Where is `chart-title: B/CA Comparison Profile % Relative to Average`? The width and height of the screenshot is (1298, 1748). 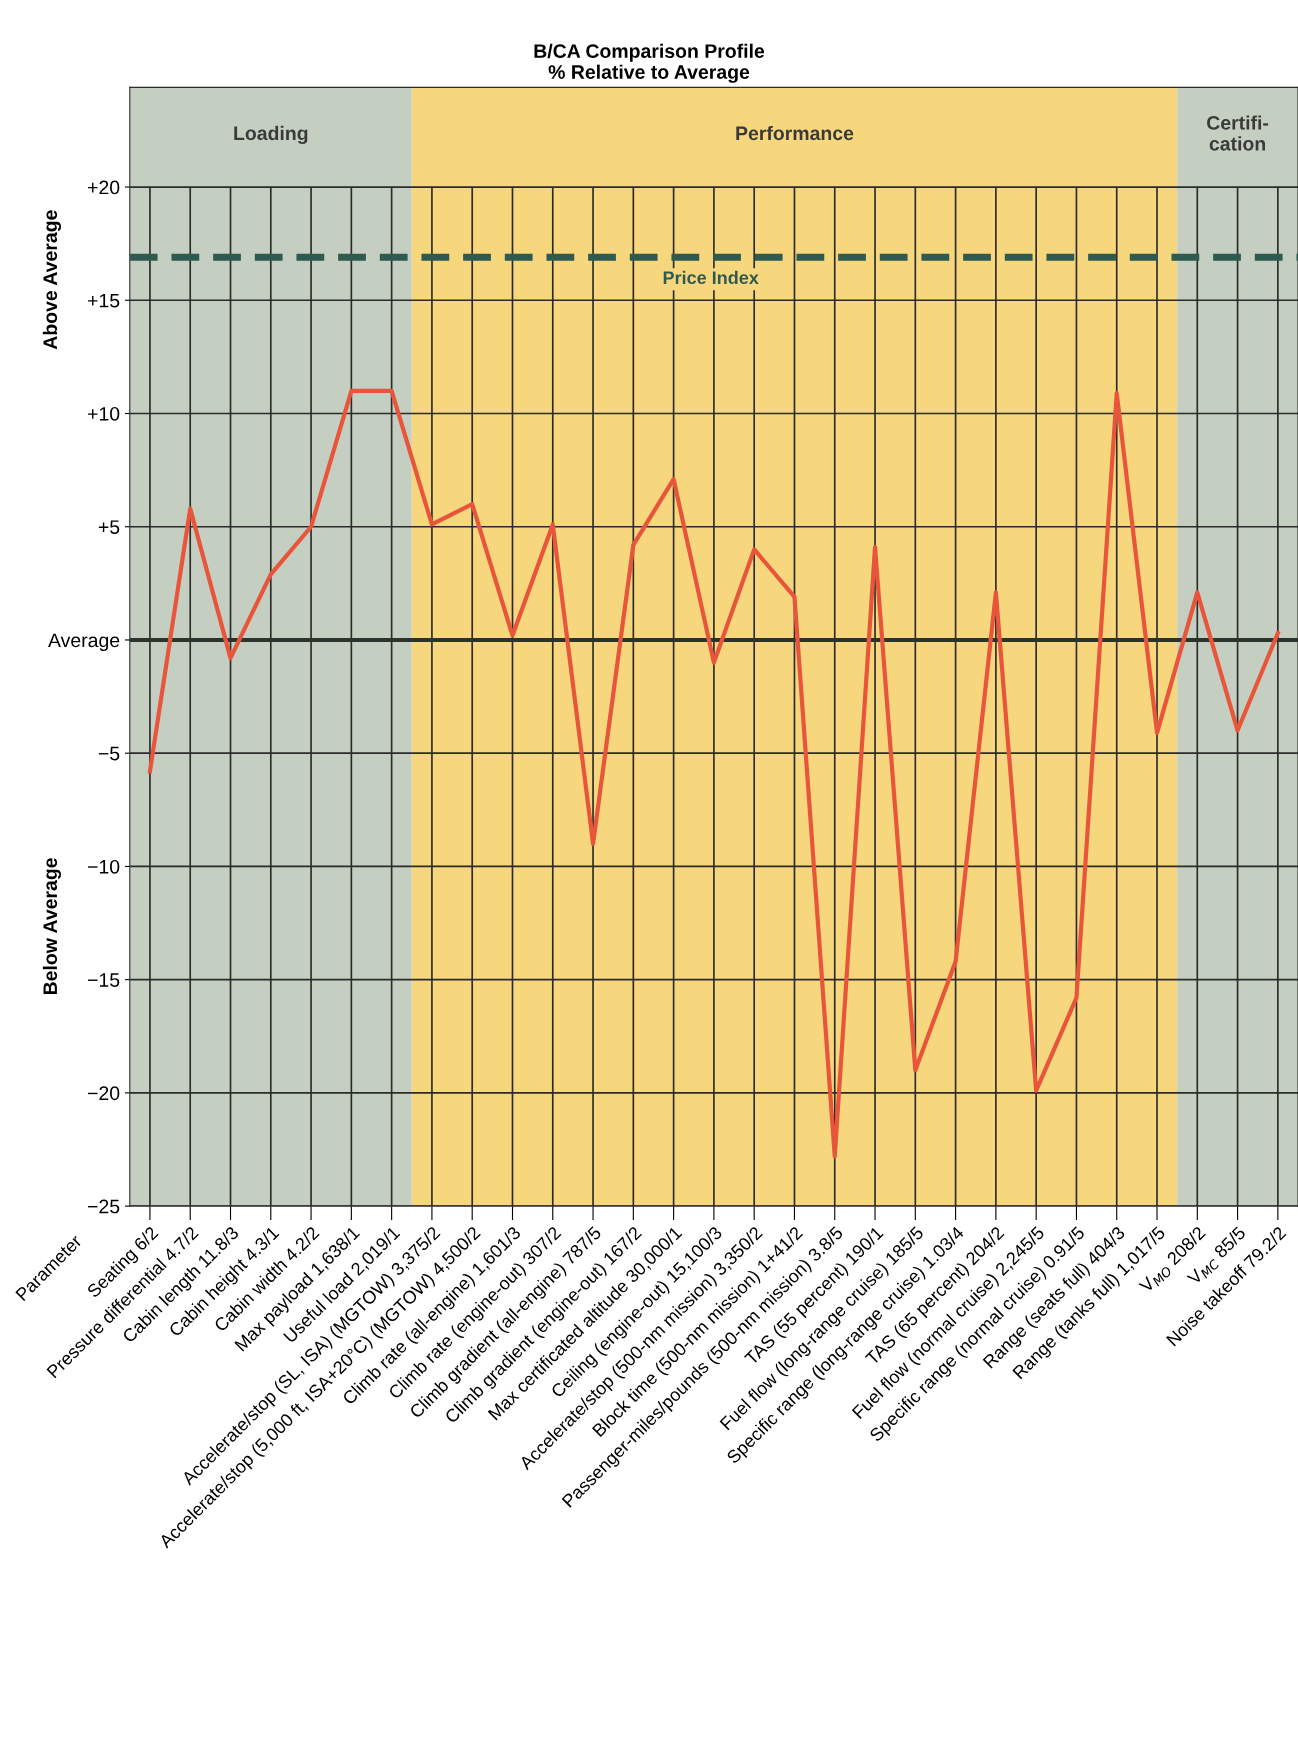
chart-title: B/CA Comparison Profile % Relative to Average is located at coordinates (649, 63).